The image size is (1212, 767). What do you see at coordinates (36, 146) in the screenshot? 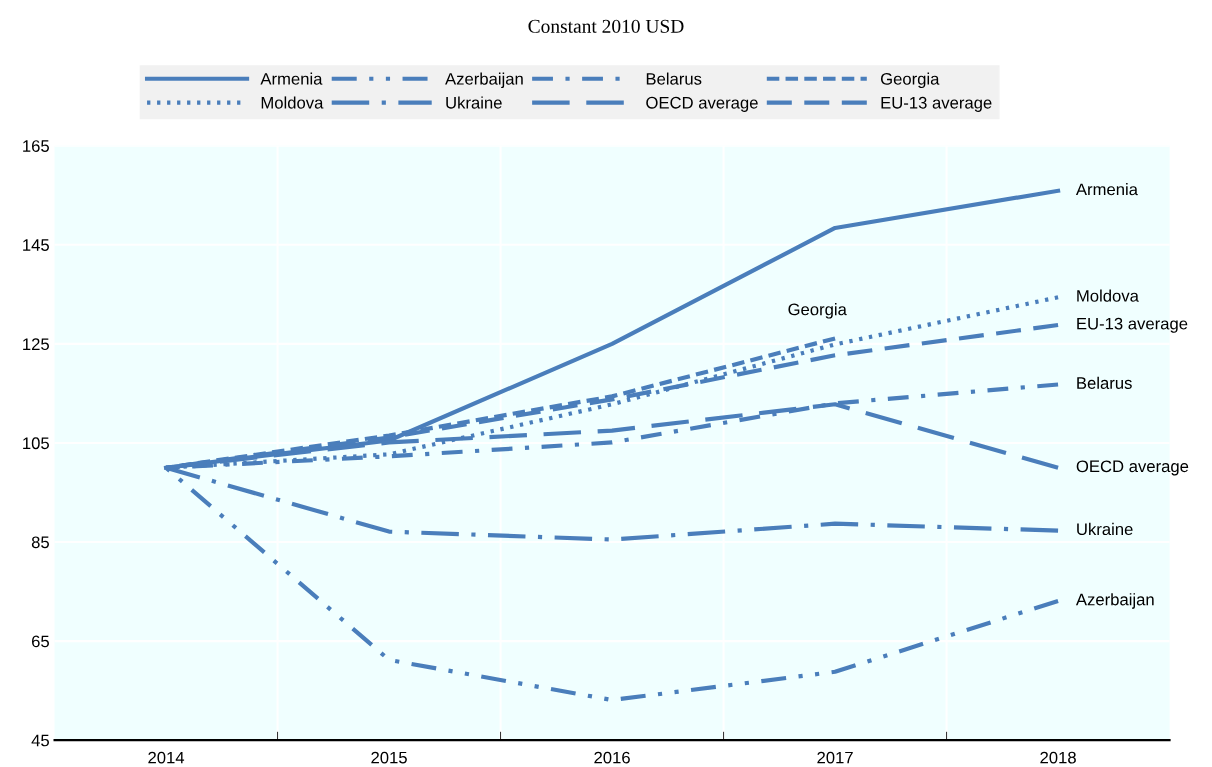
I see `y-tick-label: 165` at bounding box center [36, 146].